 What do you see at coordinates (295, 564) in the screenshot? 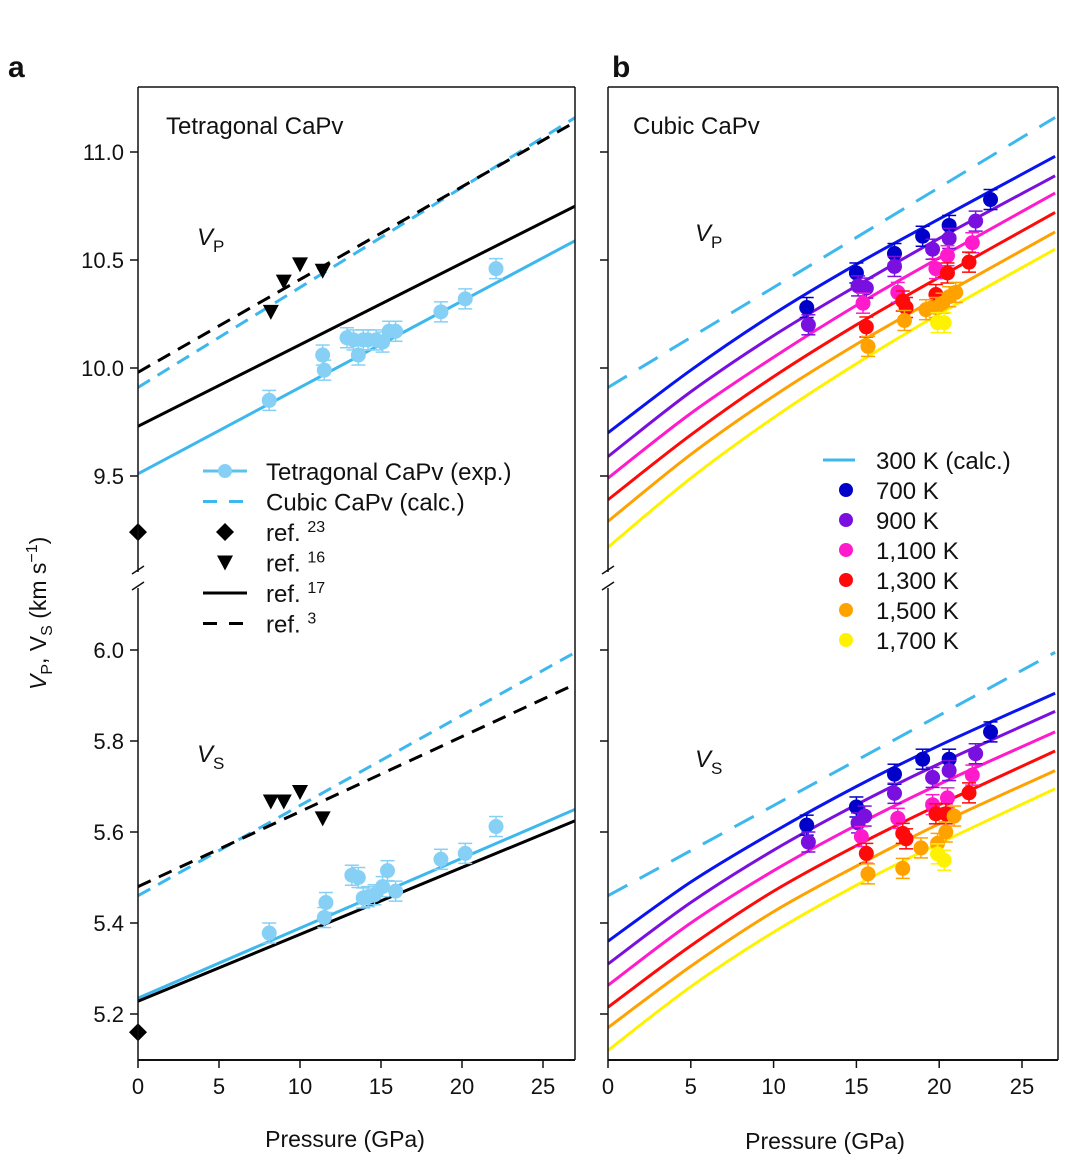
I see `legend-label: ref. 16` at bounding box center [295, 564].